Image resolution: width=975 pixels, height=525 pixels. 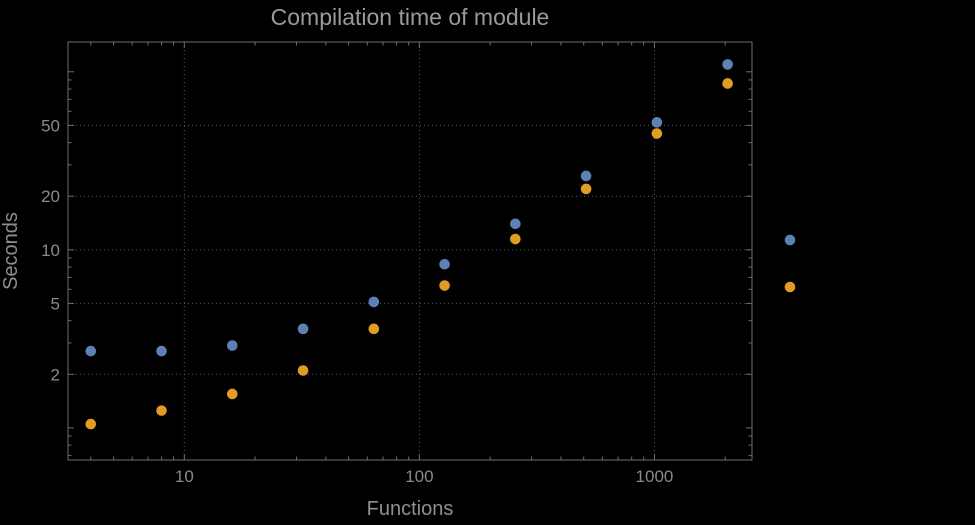 What do you see at coordinates (655, 476) in the screenshot?
I see `x-tick-label: 1000` at bounding box center [655, 476].